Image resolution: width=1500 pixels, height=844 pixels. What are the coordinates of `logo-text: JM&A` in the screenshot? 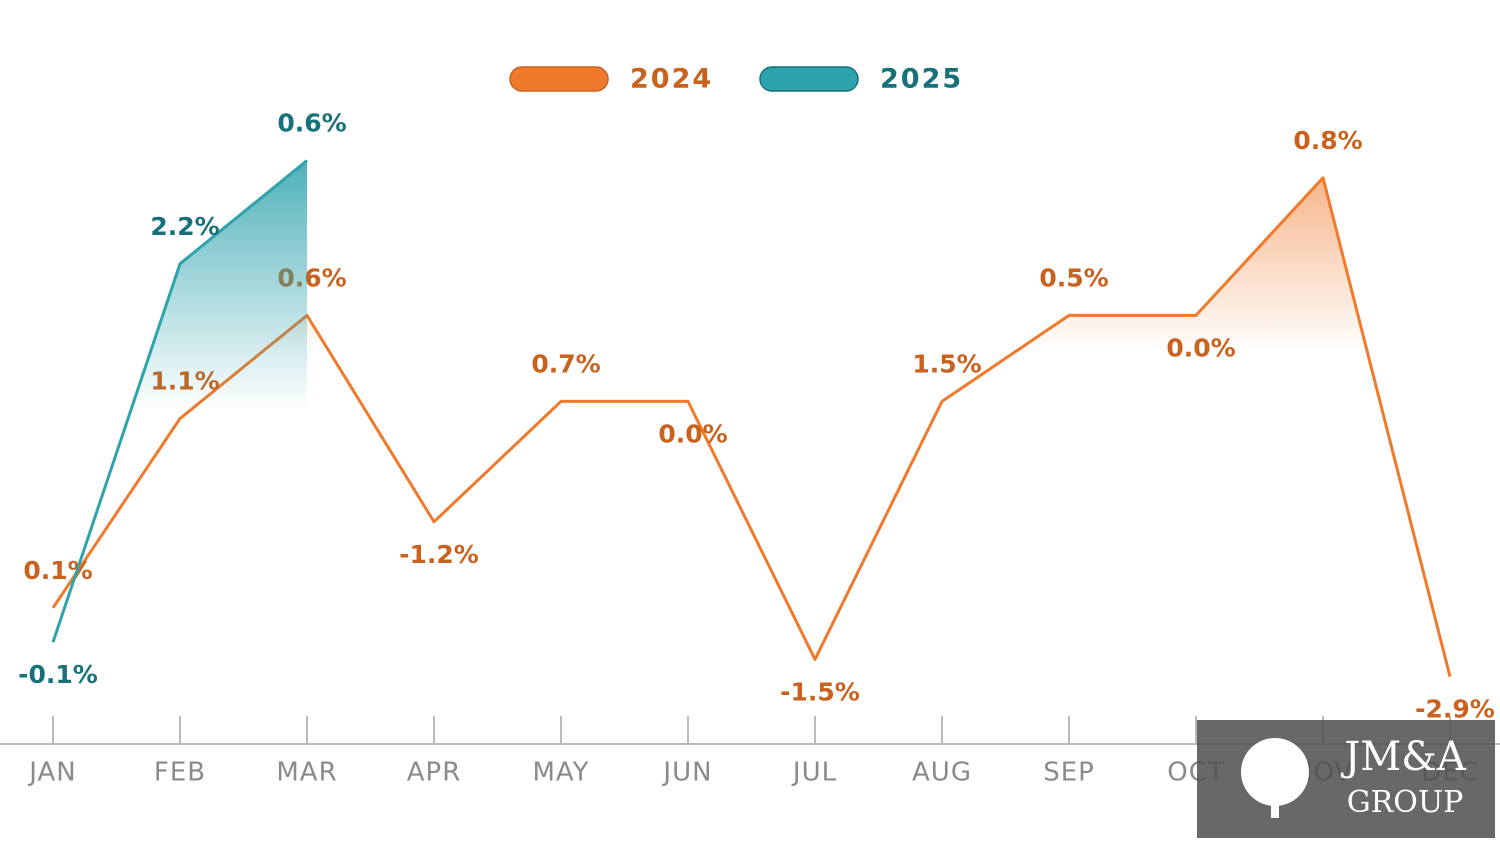 It's located at (1403, 757).